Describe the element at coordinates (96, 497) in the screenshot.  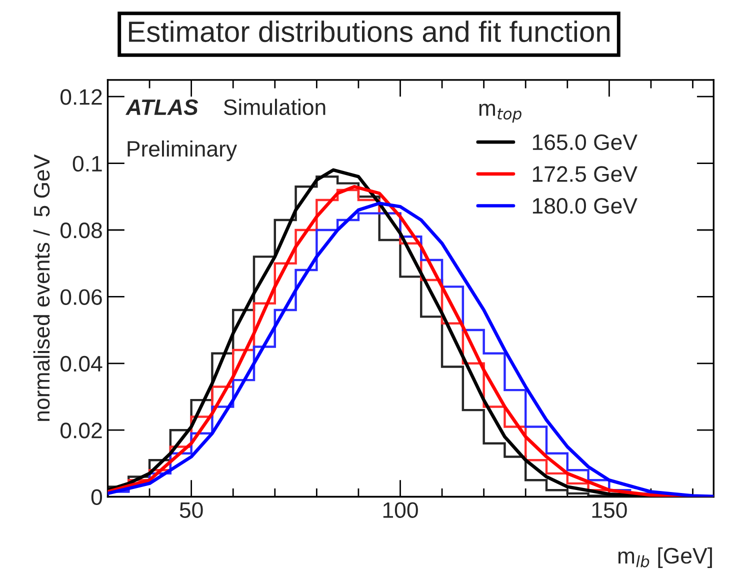
I see `y-tick-label: 0` at that location.